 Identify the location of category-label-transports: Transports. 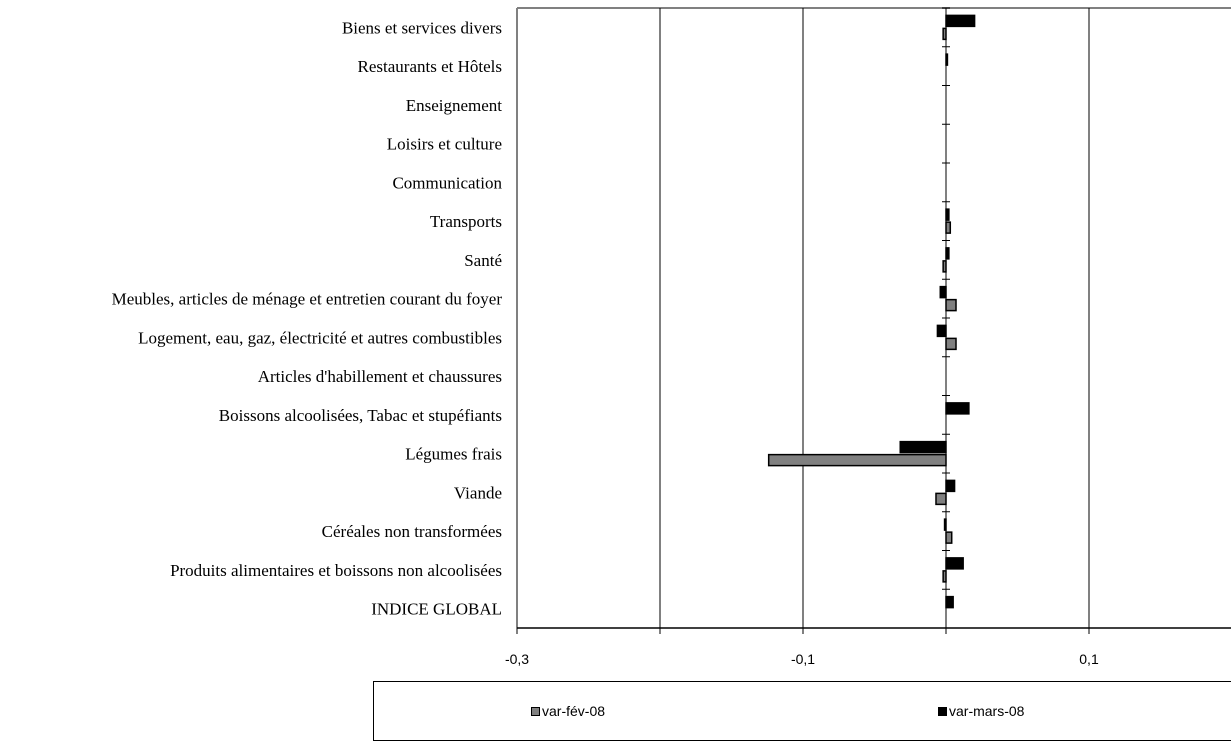
(466, 221).